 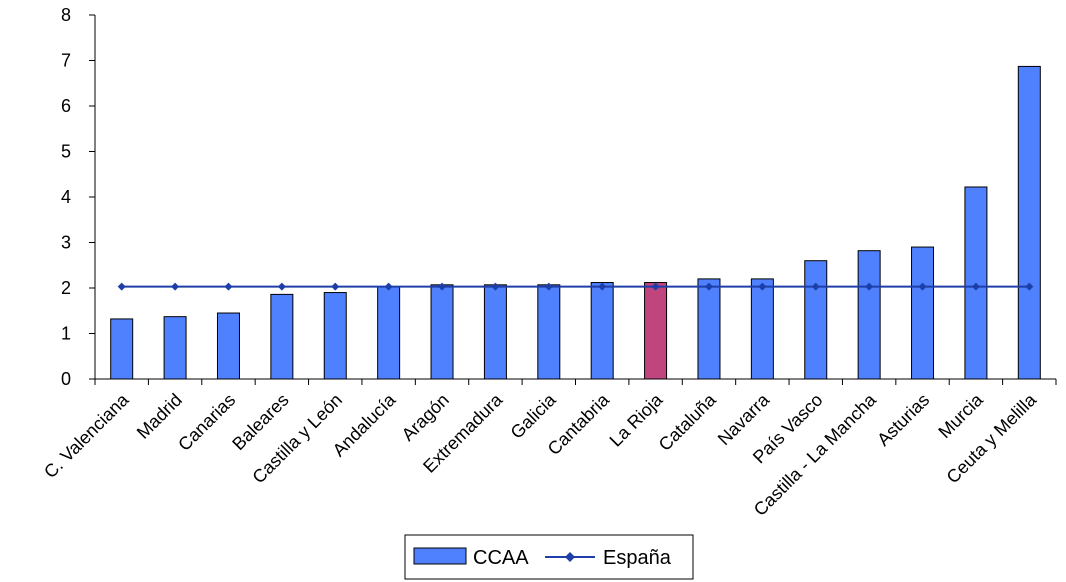 I want to click on legend-bar-swatch, so click(x=440, y=556).